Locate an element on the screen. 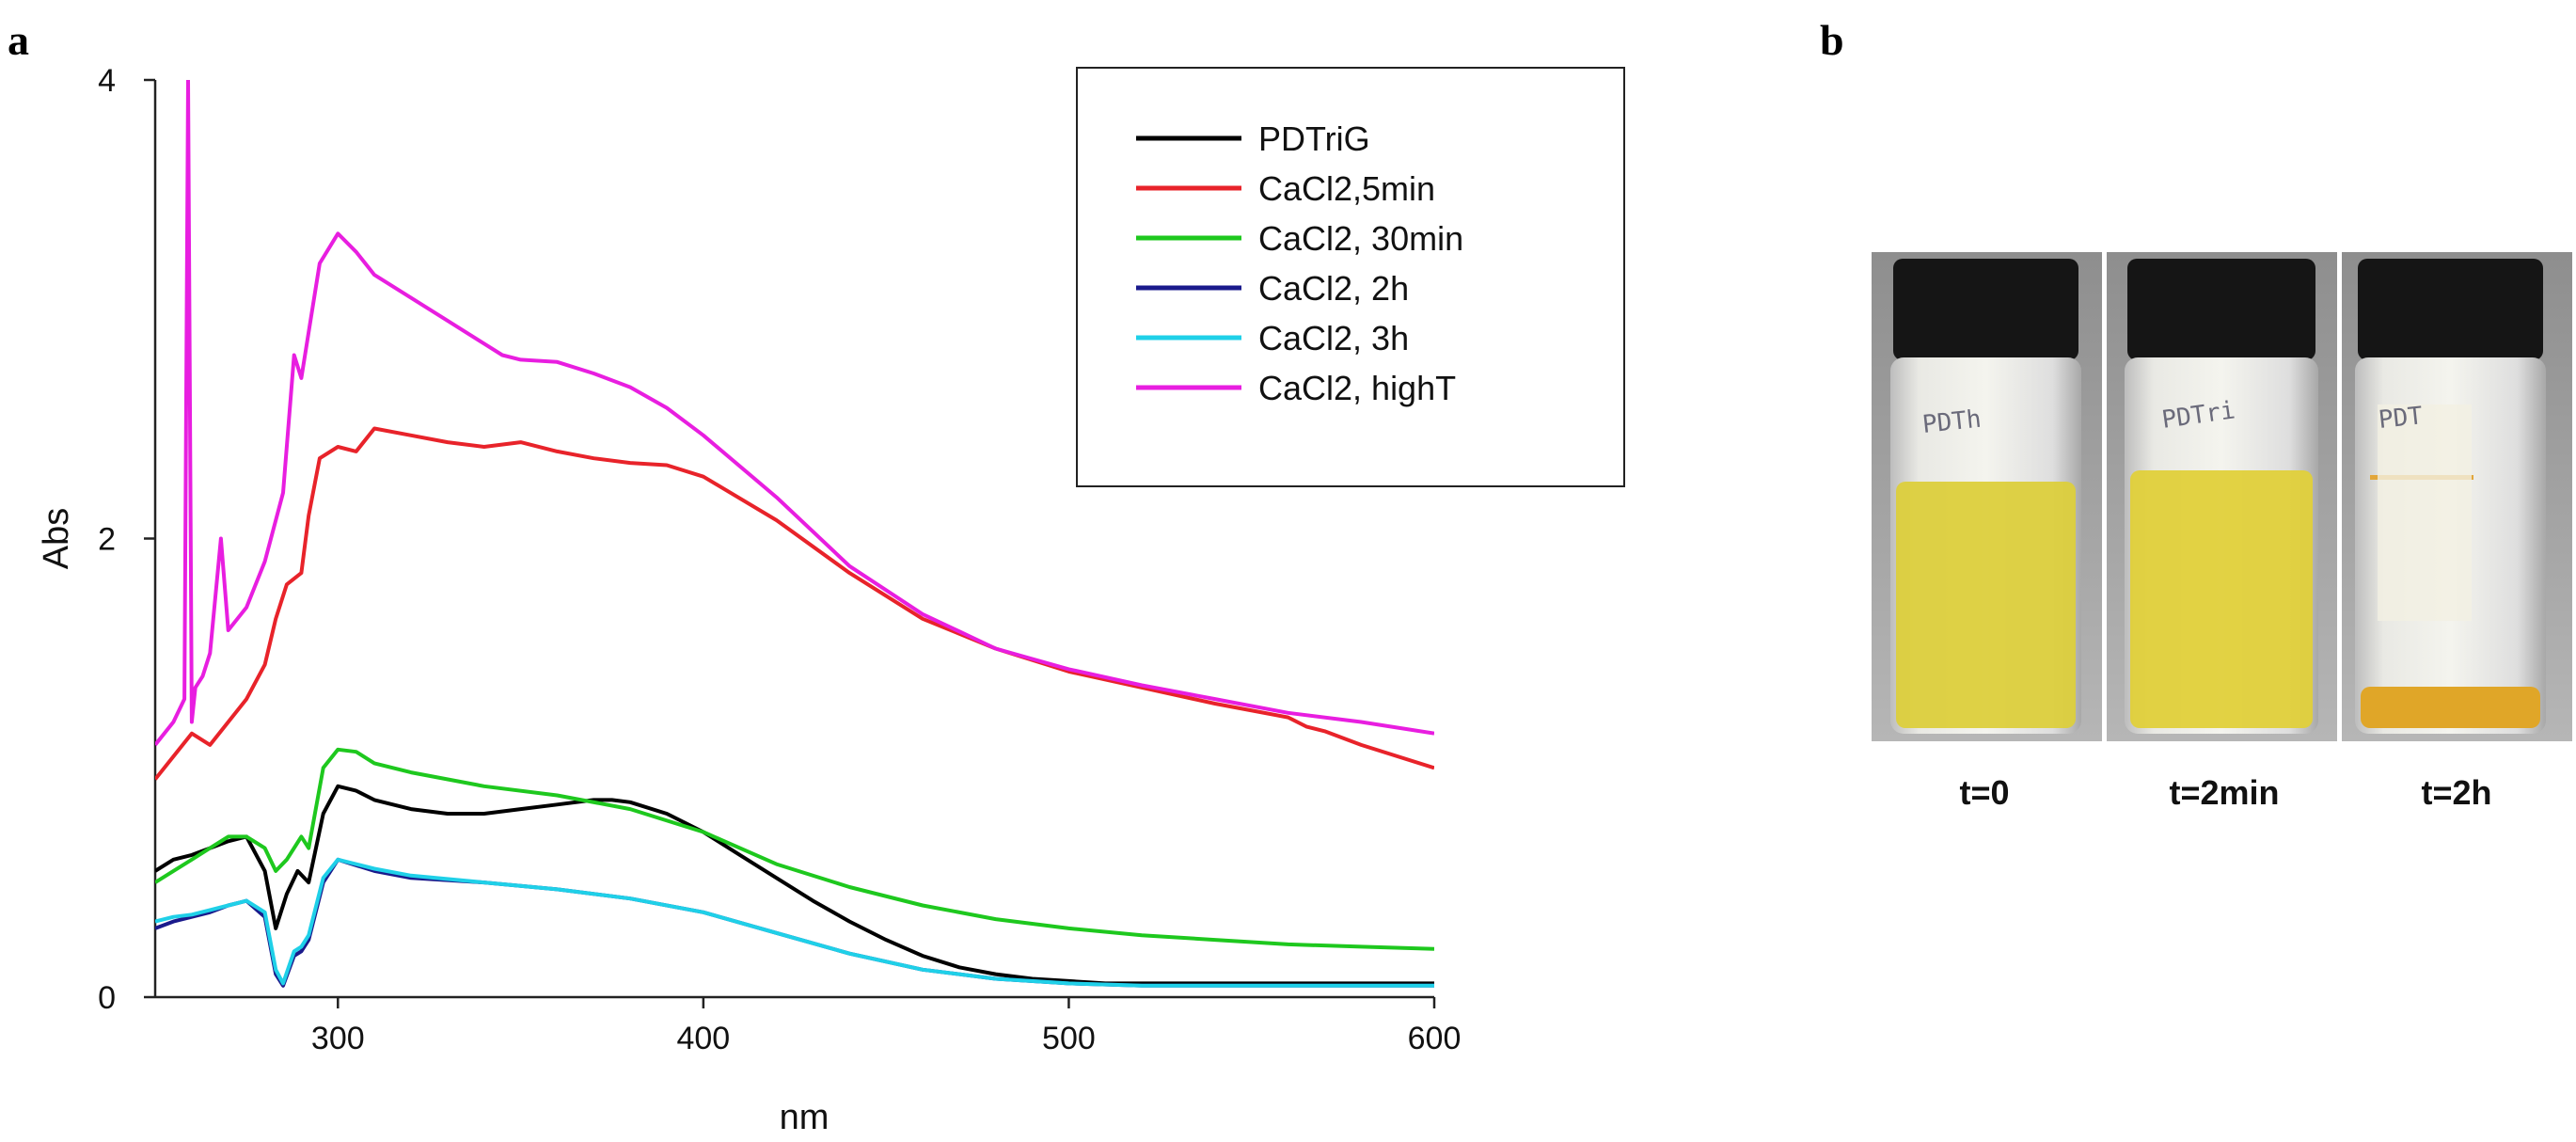 The image size is (2576, 1142). legend-entry-2: CaCl2, 30min is located at coordinates (1360, 238).